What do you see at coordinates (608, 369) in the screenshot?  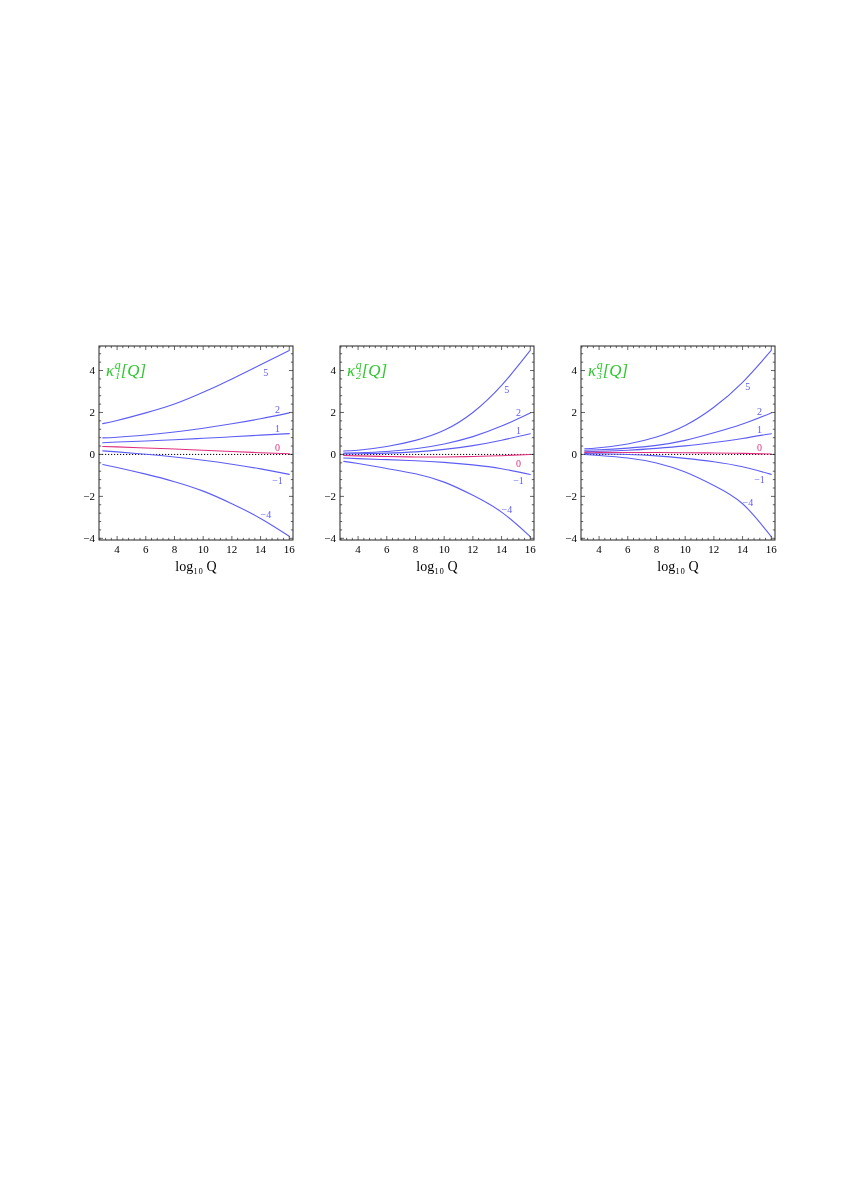 I see `text: κ₃$^{q}$[Q]` at bounding box center [608, 369].